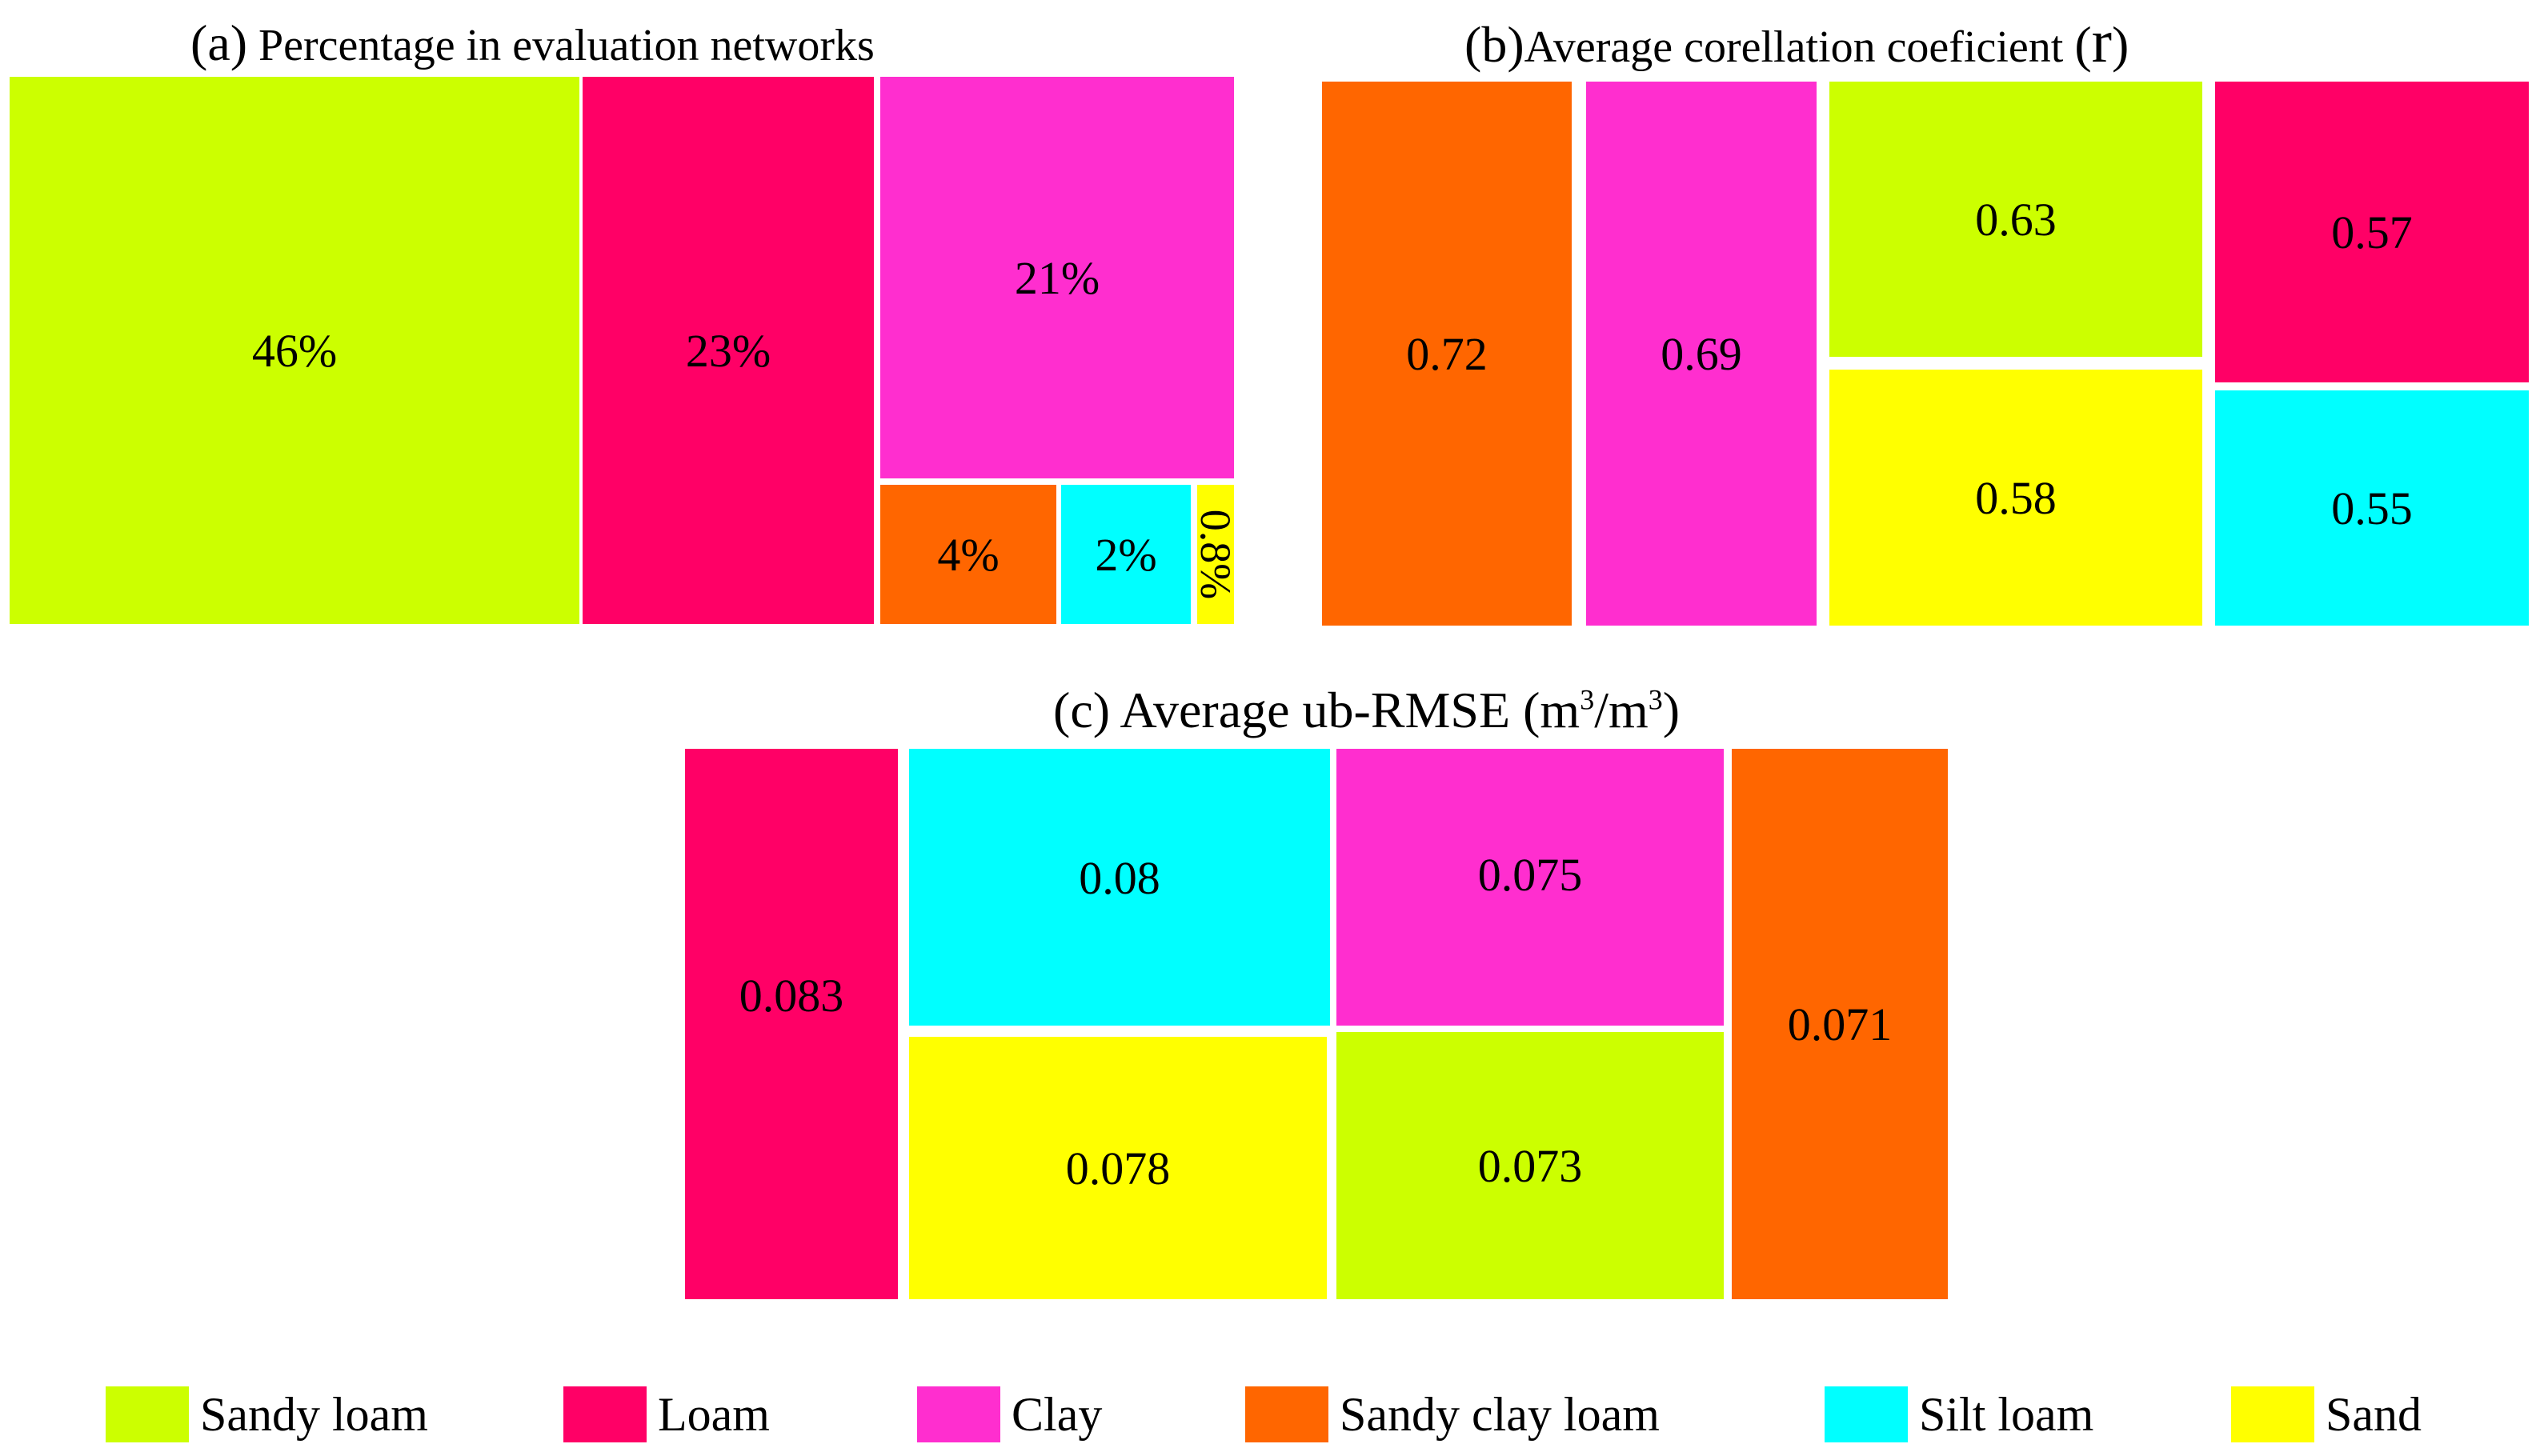  I want to click on tile-b-sandy-clay-loam: 0.72, so click(1447, 354).